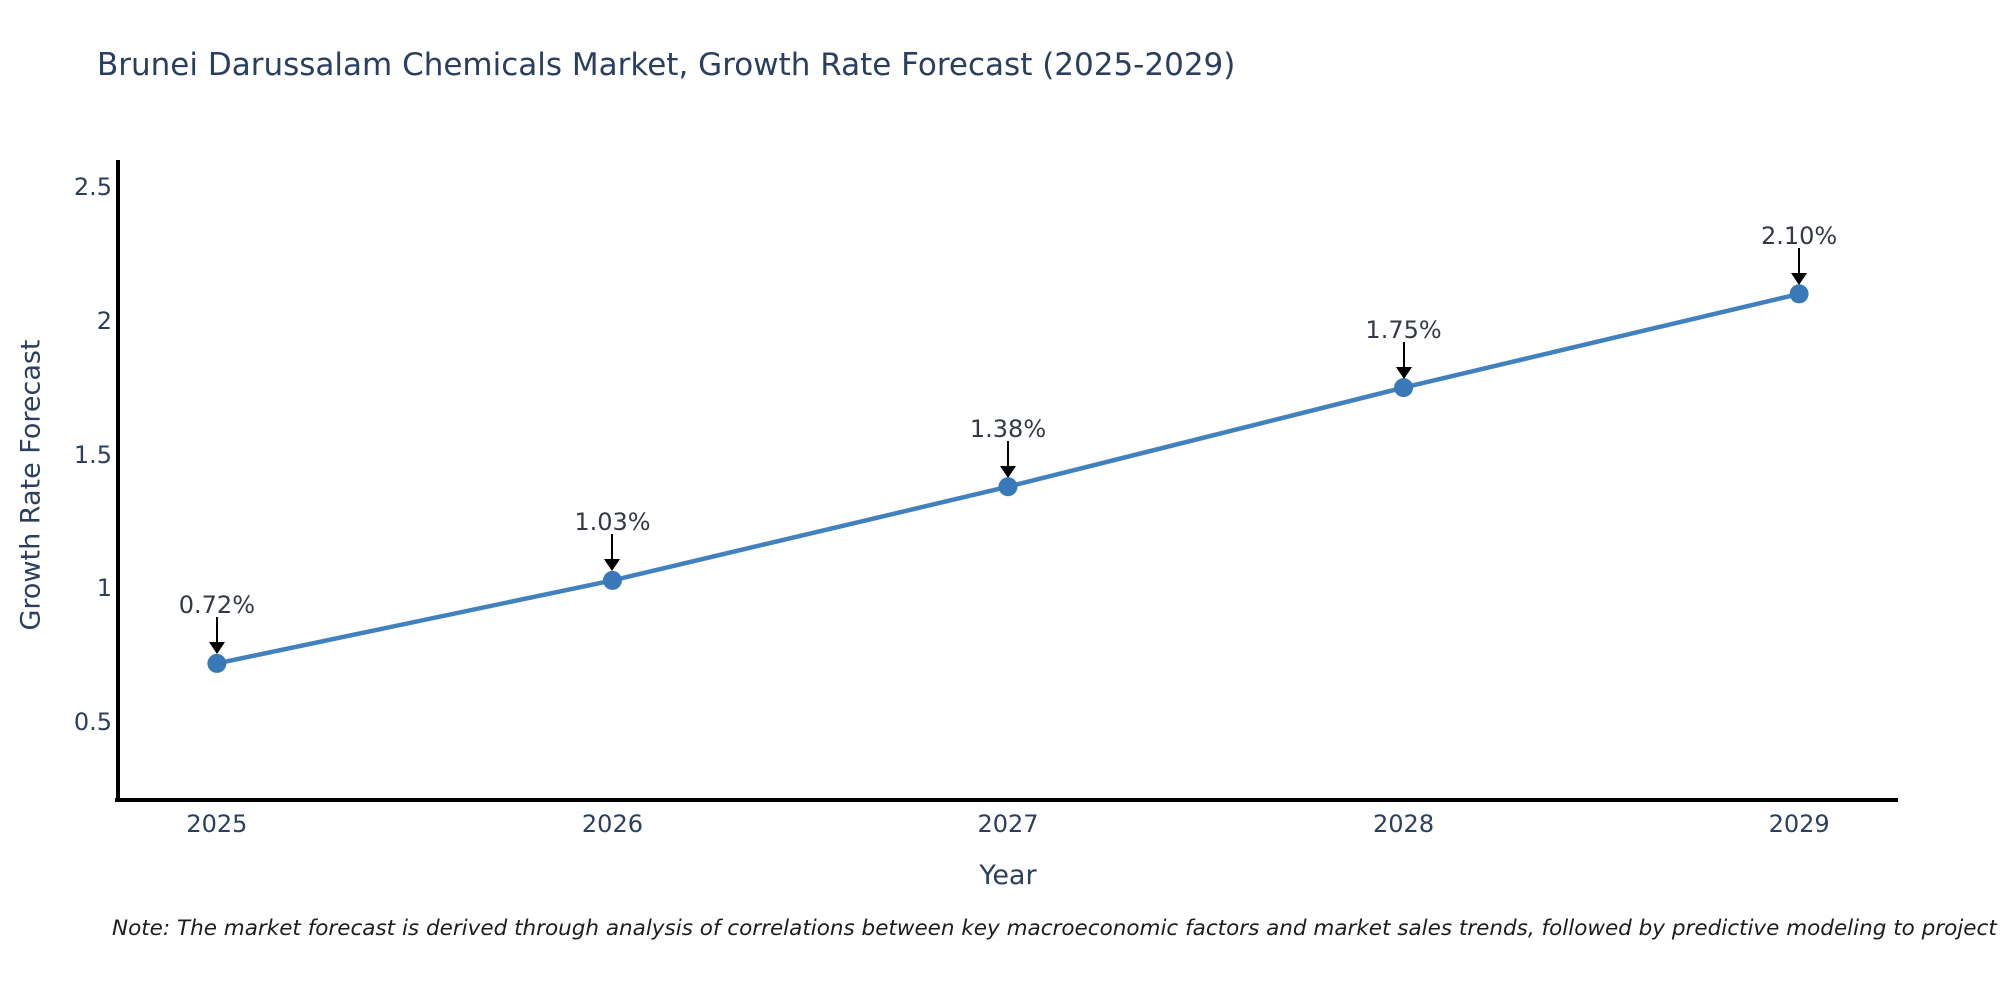 The height and width of the screenshot is (1000, 2000). What do you see at coordinates (1008, 824) in the screenshot?
I see `x-tick-label: 2027` at bounding box center [1008, 824].